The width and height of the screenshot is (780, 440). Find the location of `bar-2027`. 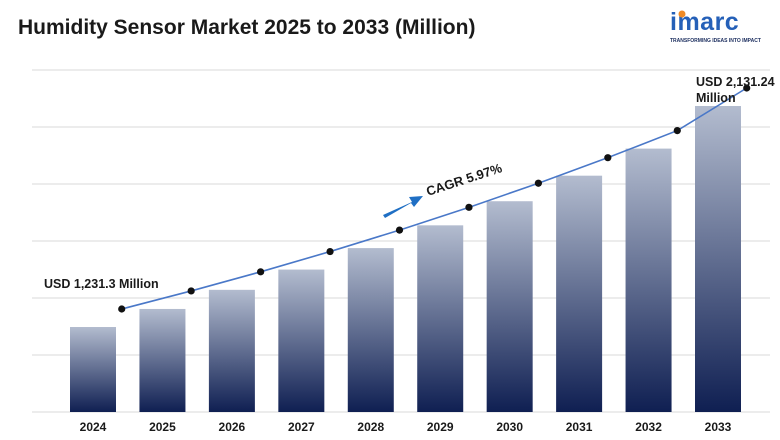

bar-2027 is located at coordinates (301, 340).